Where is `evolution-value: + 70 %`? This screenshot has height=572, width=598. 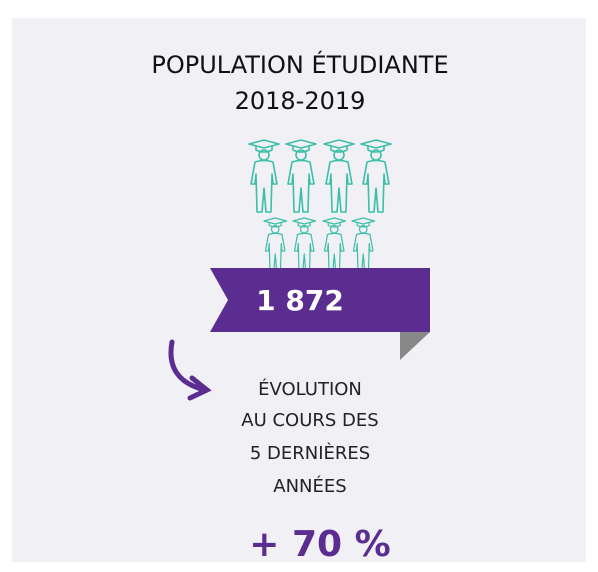 evolution-value: + 70 % is located at coordinates (319, 544).